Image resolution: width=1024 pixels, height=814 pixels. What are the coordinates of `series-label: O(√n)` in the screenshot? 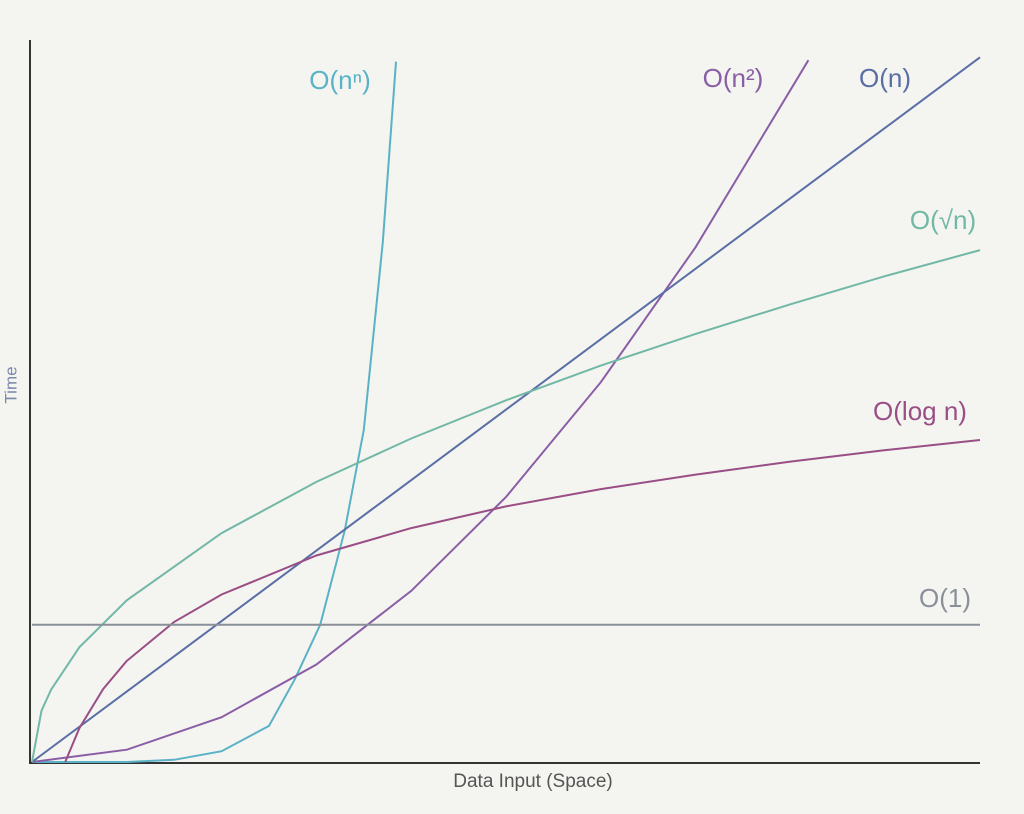 It's located at (943, 220).